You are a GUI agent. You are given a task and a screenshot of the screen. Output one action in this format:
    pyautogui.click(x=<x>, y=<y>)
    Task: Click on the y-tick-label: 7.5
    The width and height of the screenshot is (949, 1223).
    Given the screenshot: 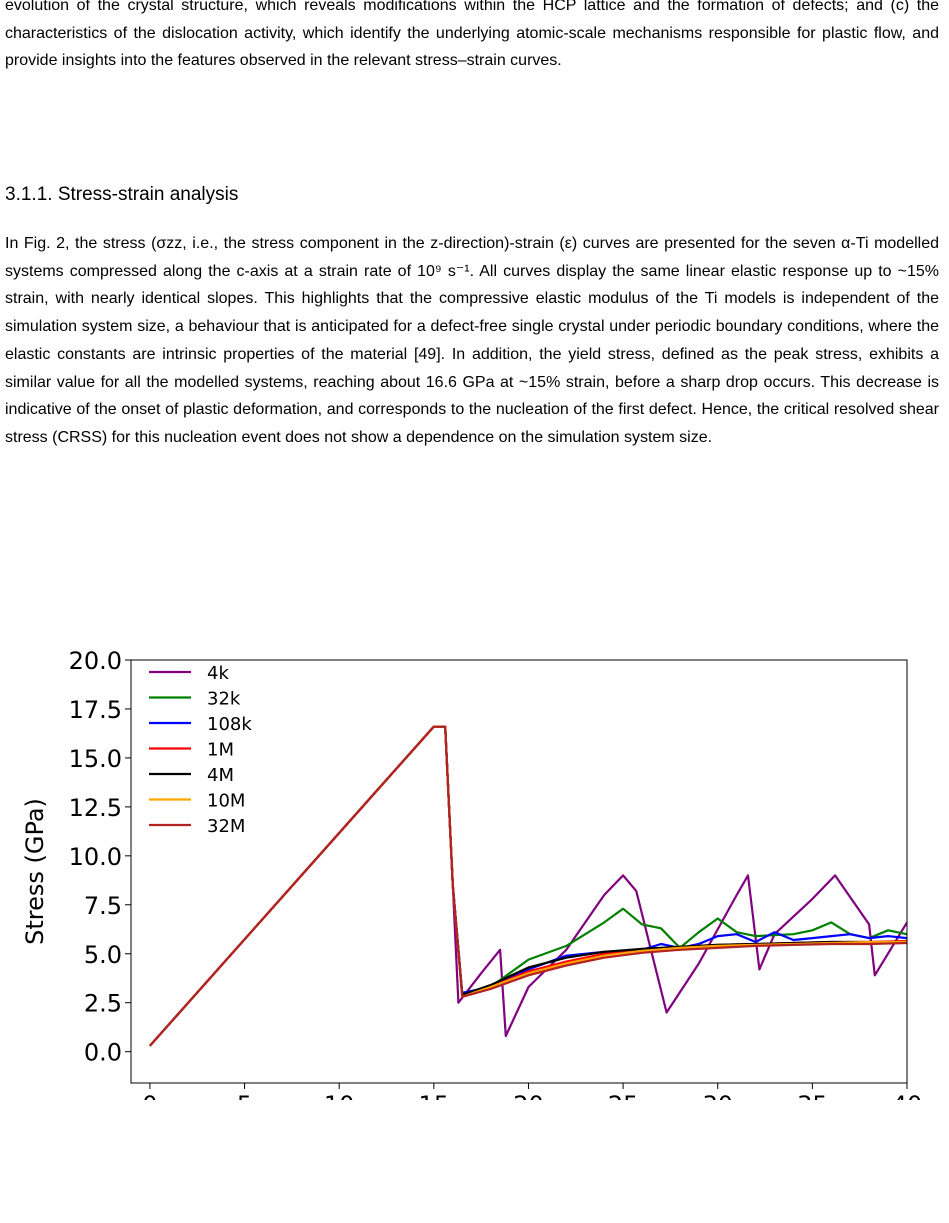 What is the action you would take?
    pyautogui.click(x=103, y=906)
    